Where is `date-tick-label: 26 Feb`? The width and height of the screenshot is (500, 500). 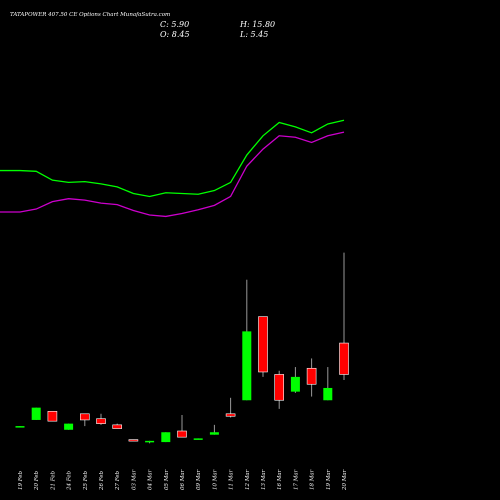
date-tick-label: 26 Feb is located at coordinates (102, 480).